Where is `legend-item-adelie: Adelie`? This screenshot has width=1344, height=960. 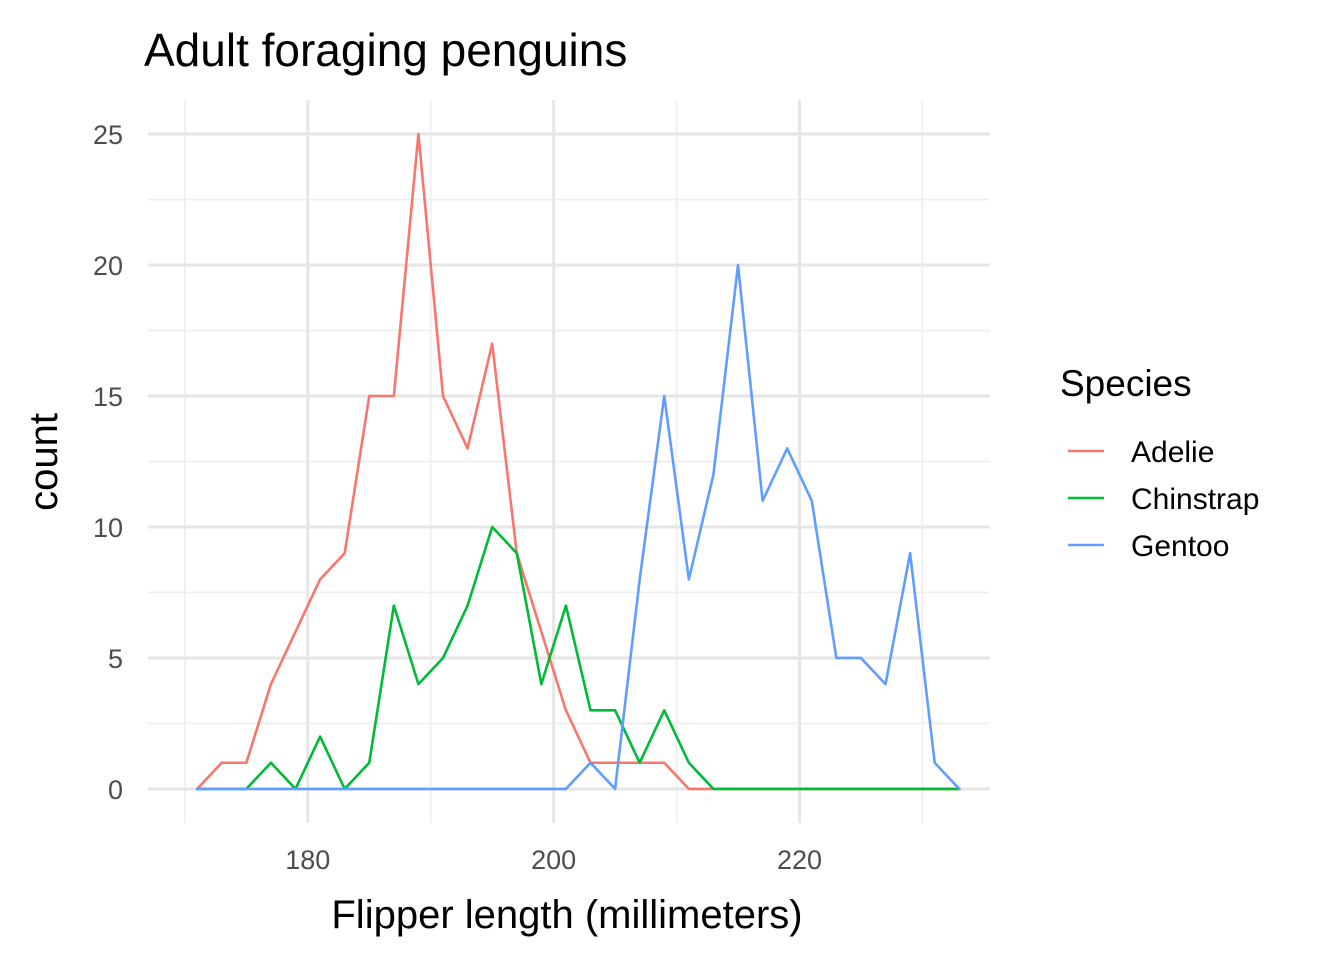 legend-item-adelie: Adelie is located at coordinates (1141, 452).